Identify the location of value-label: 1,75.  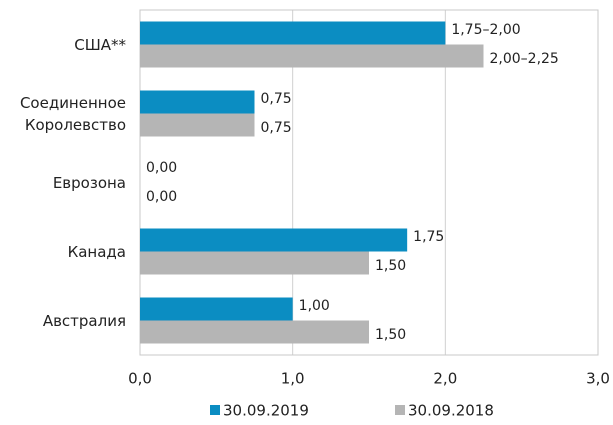
(428, 237).